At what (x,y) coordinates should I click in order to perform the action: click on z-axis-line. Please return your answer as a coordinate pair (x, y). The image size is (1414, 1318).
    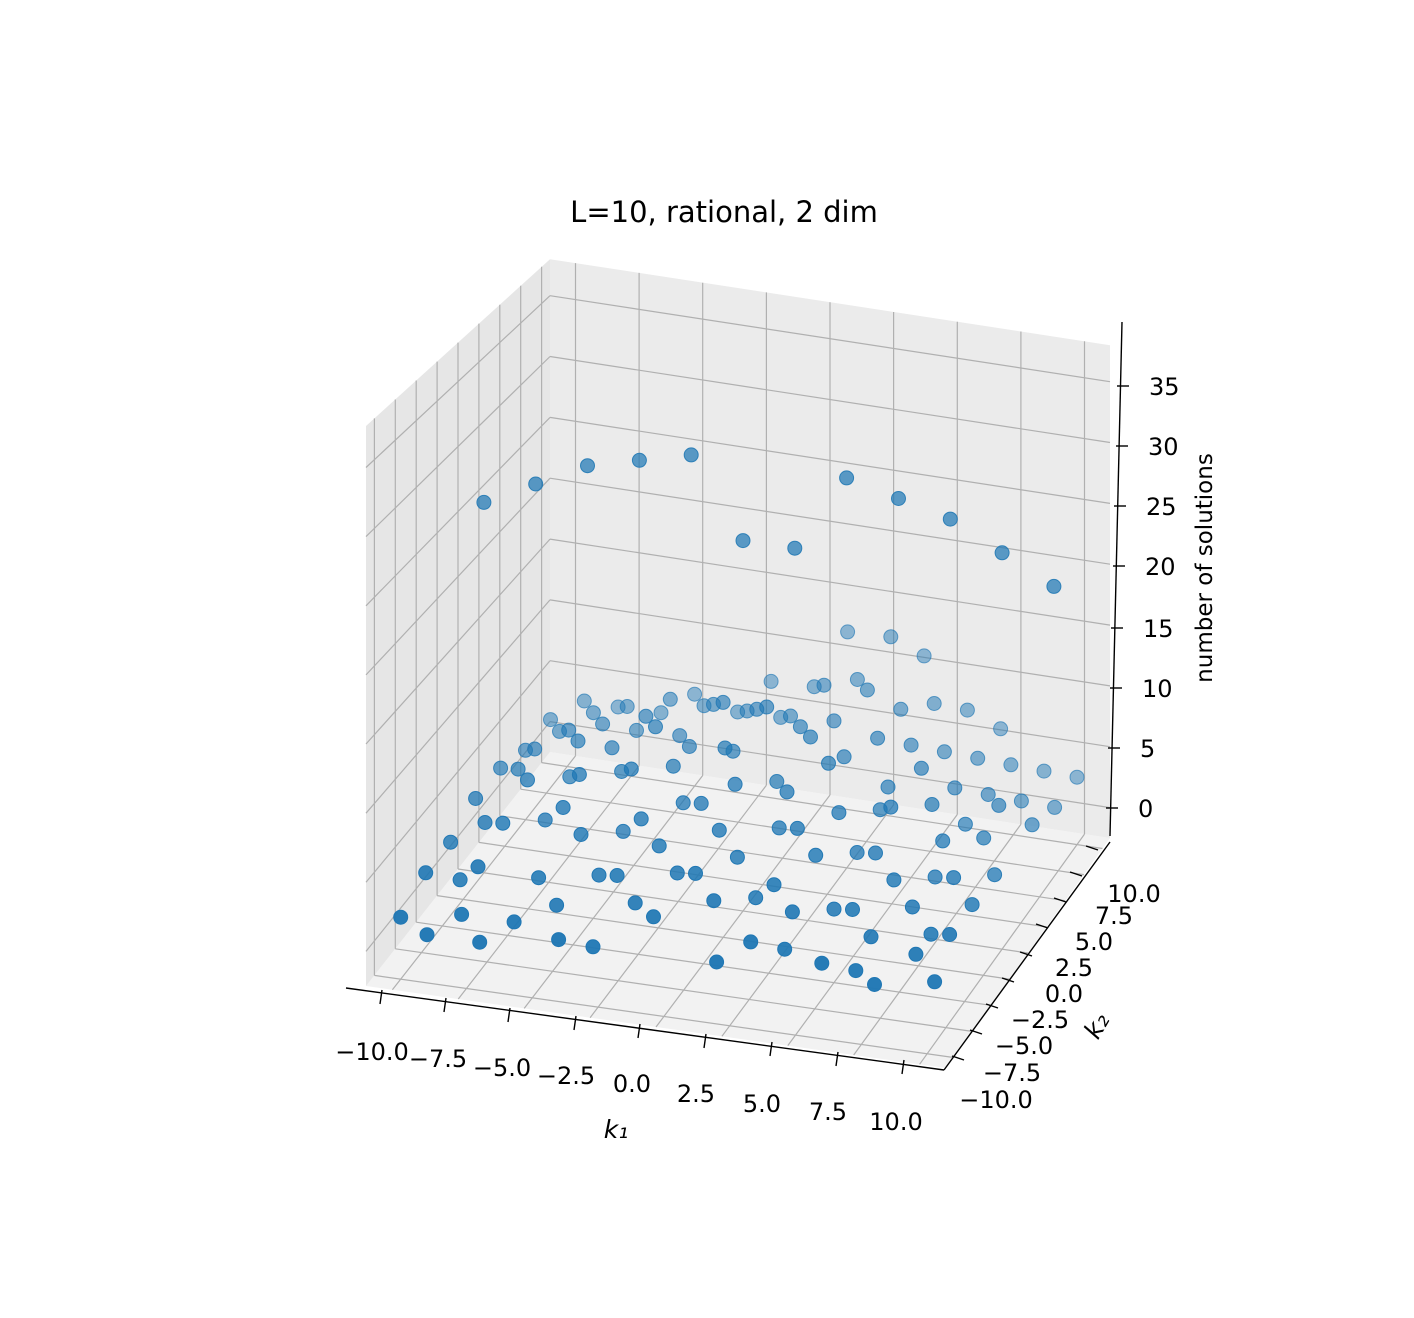
    Looking at the image, I should click on (1116, 579).